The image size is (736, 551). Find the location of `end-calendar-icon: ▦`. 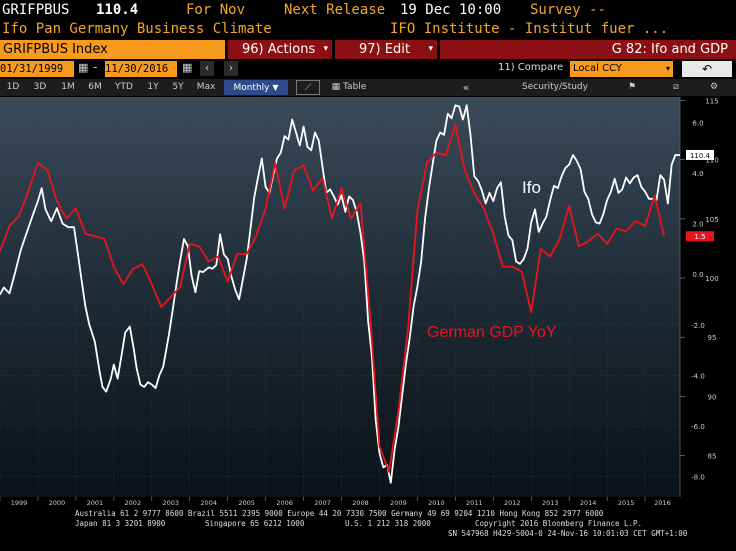

end-calendar-icon: ▦ is located at coordinates (187, 67).